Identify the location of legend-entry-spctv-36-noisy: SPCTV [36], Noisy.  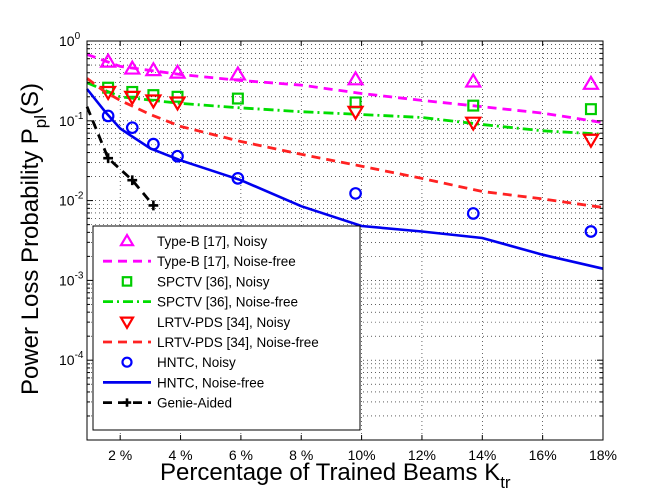
(195, 281).